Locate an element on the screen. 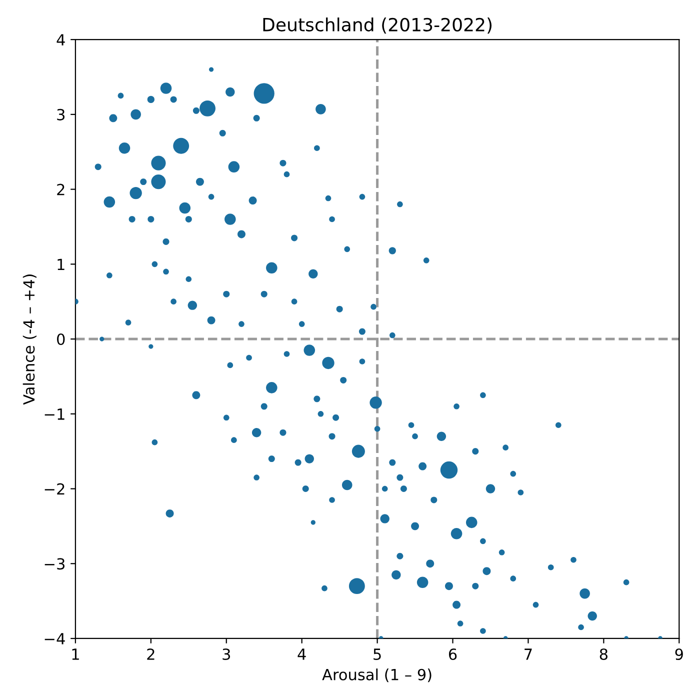 The width and height of the screenshot is (686, 694). chart-title: Deutschland (2013-2022) is located at coordinates (377, 26).